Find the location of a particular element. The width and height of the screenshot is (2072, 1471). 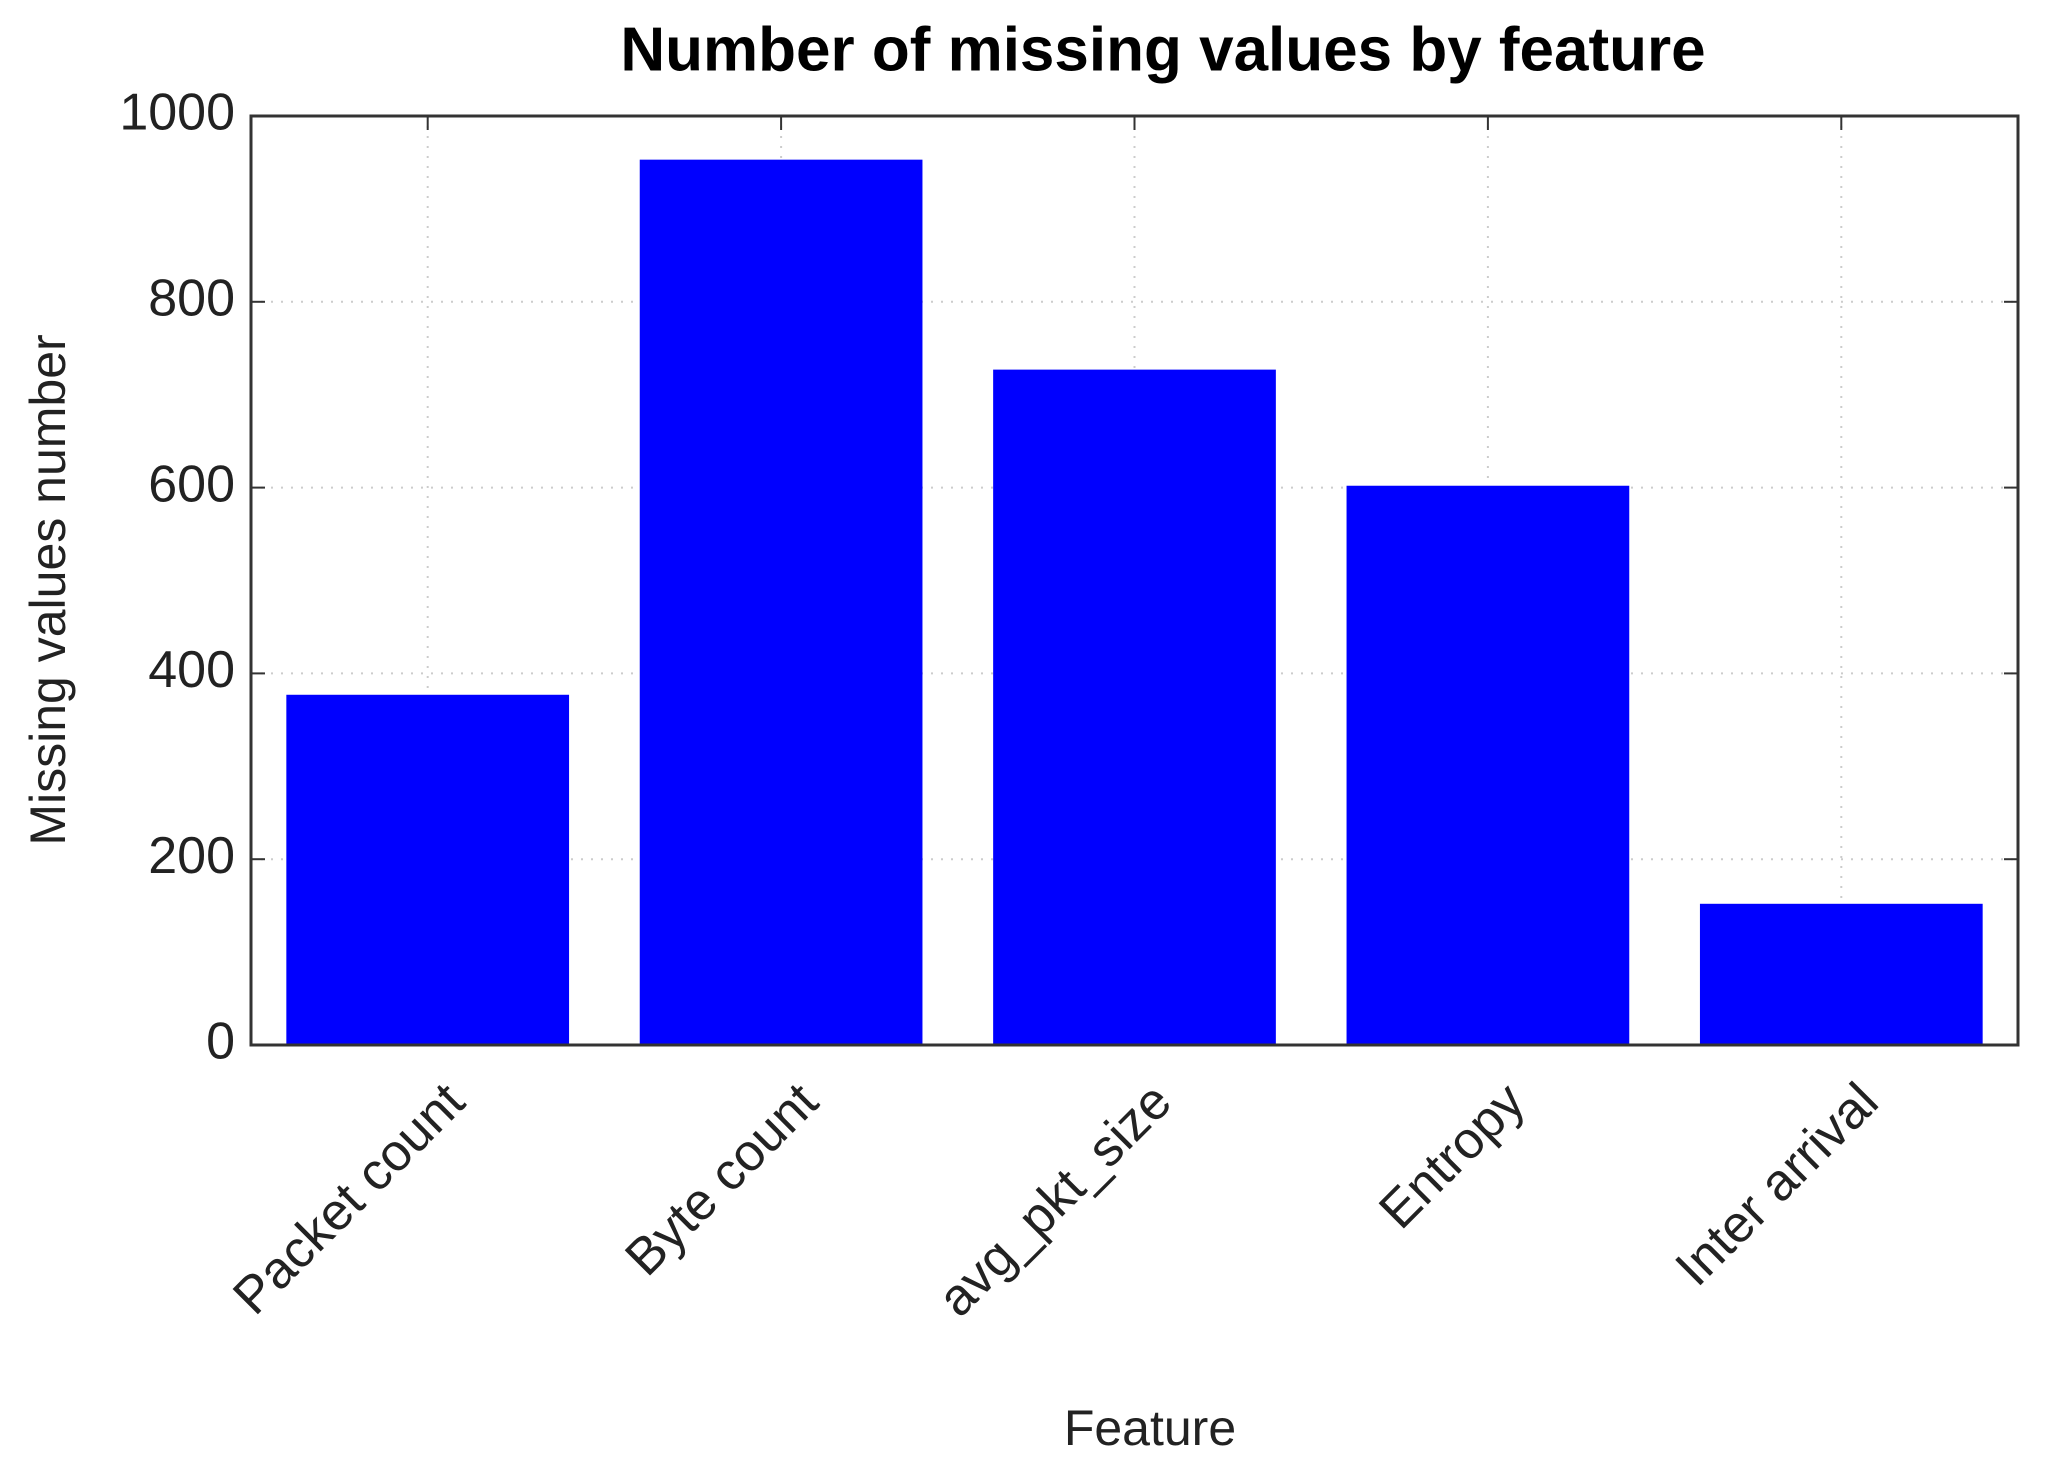

x-axis-label: Feature is located at coordinates (1150, 1428).